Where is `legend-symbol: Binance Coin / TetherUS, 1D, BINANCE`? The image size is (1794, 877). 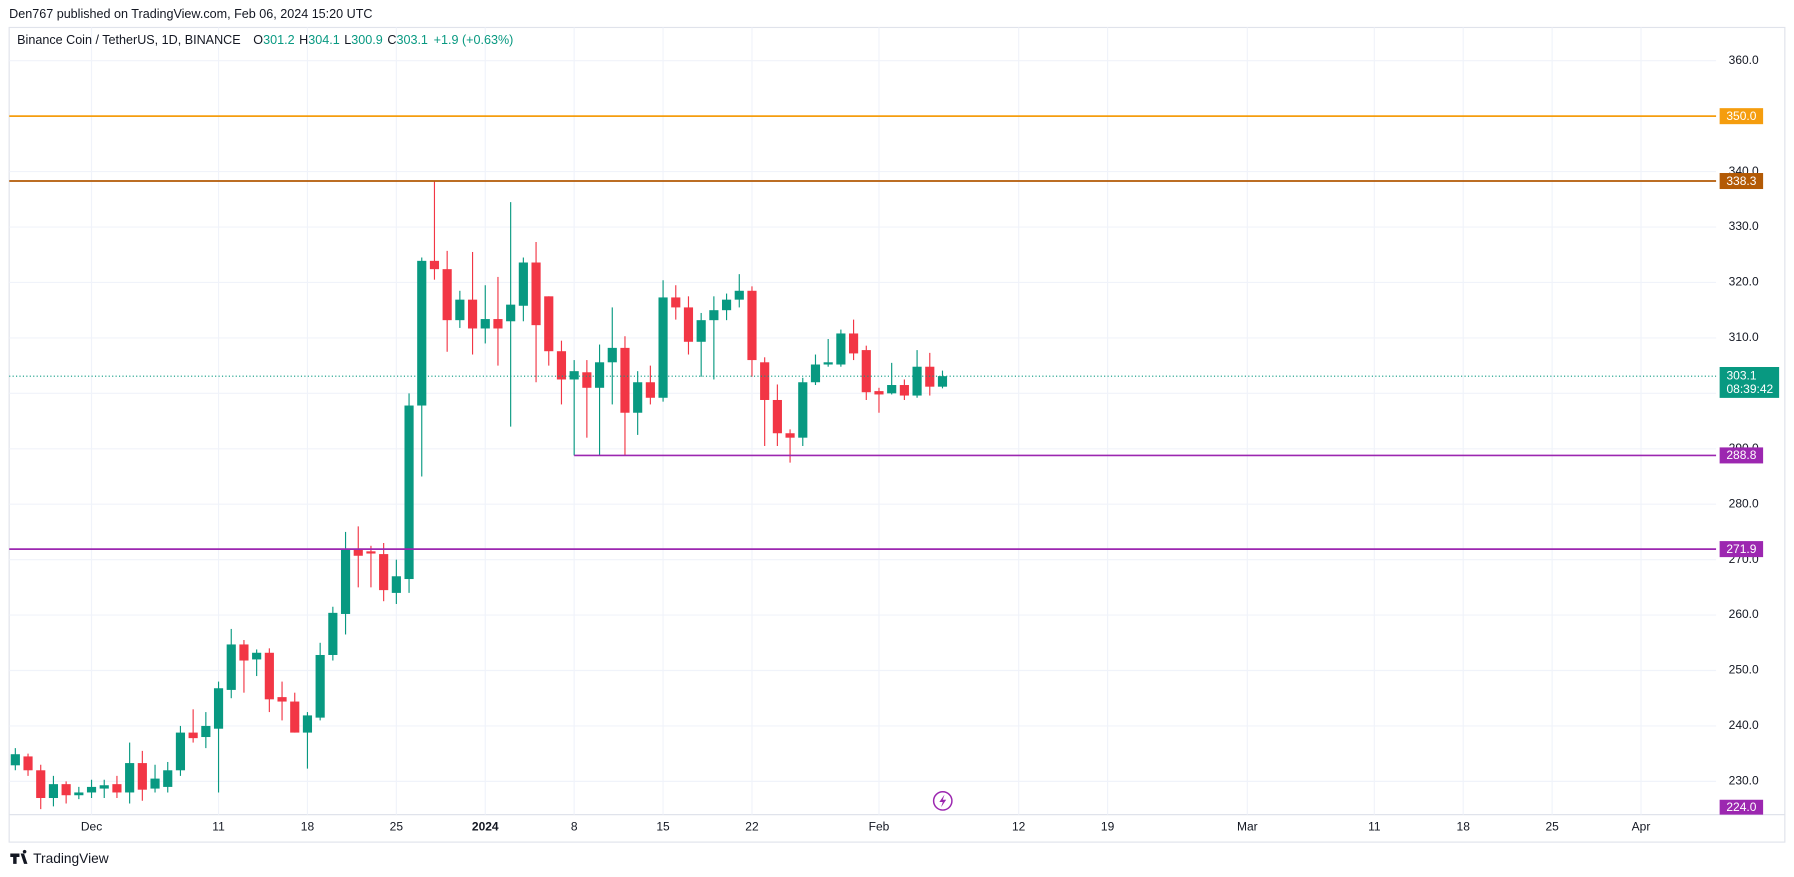
legend-symbol: Binance Coin / TetherUS, 1D, BINANCE is located at coordinates (128, 41).